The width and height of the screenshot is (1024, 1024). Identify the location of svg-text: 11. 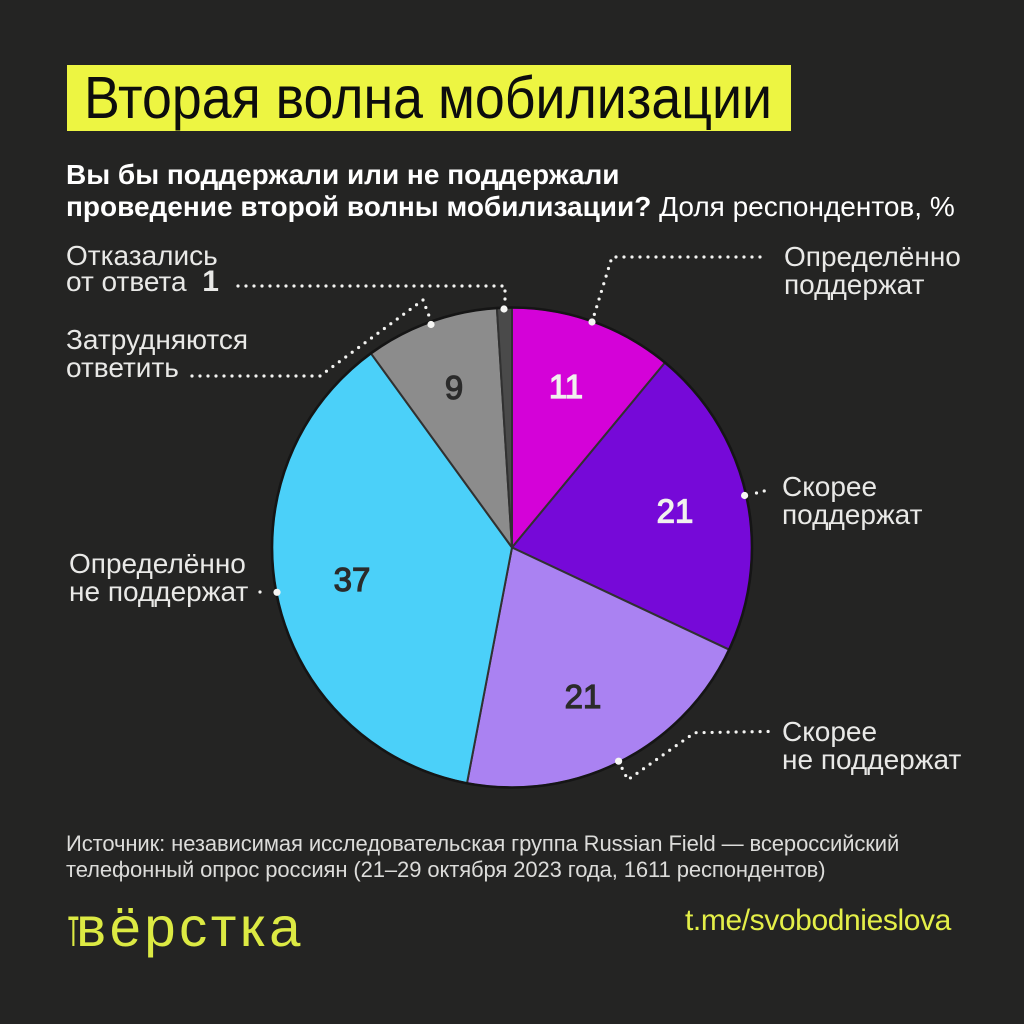
(566, 386).